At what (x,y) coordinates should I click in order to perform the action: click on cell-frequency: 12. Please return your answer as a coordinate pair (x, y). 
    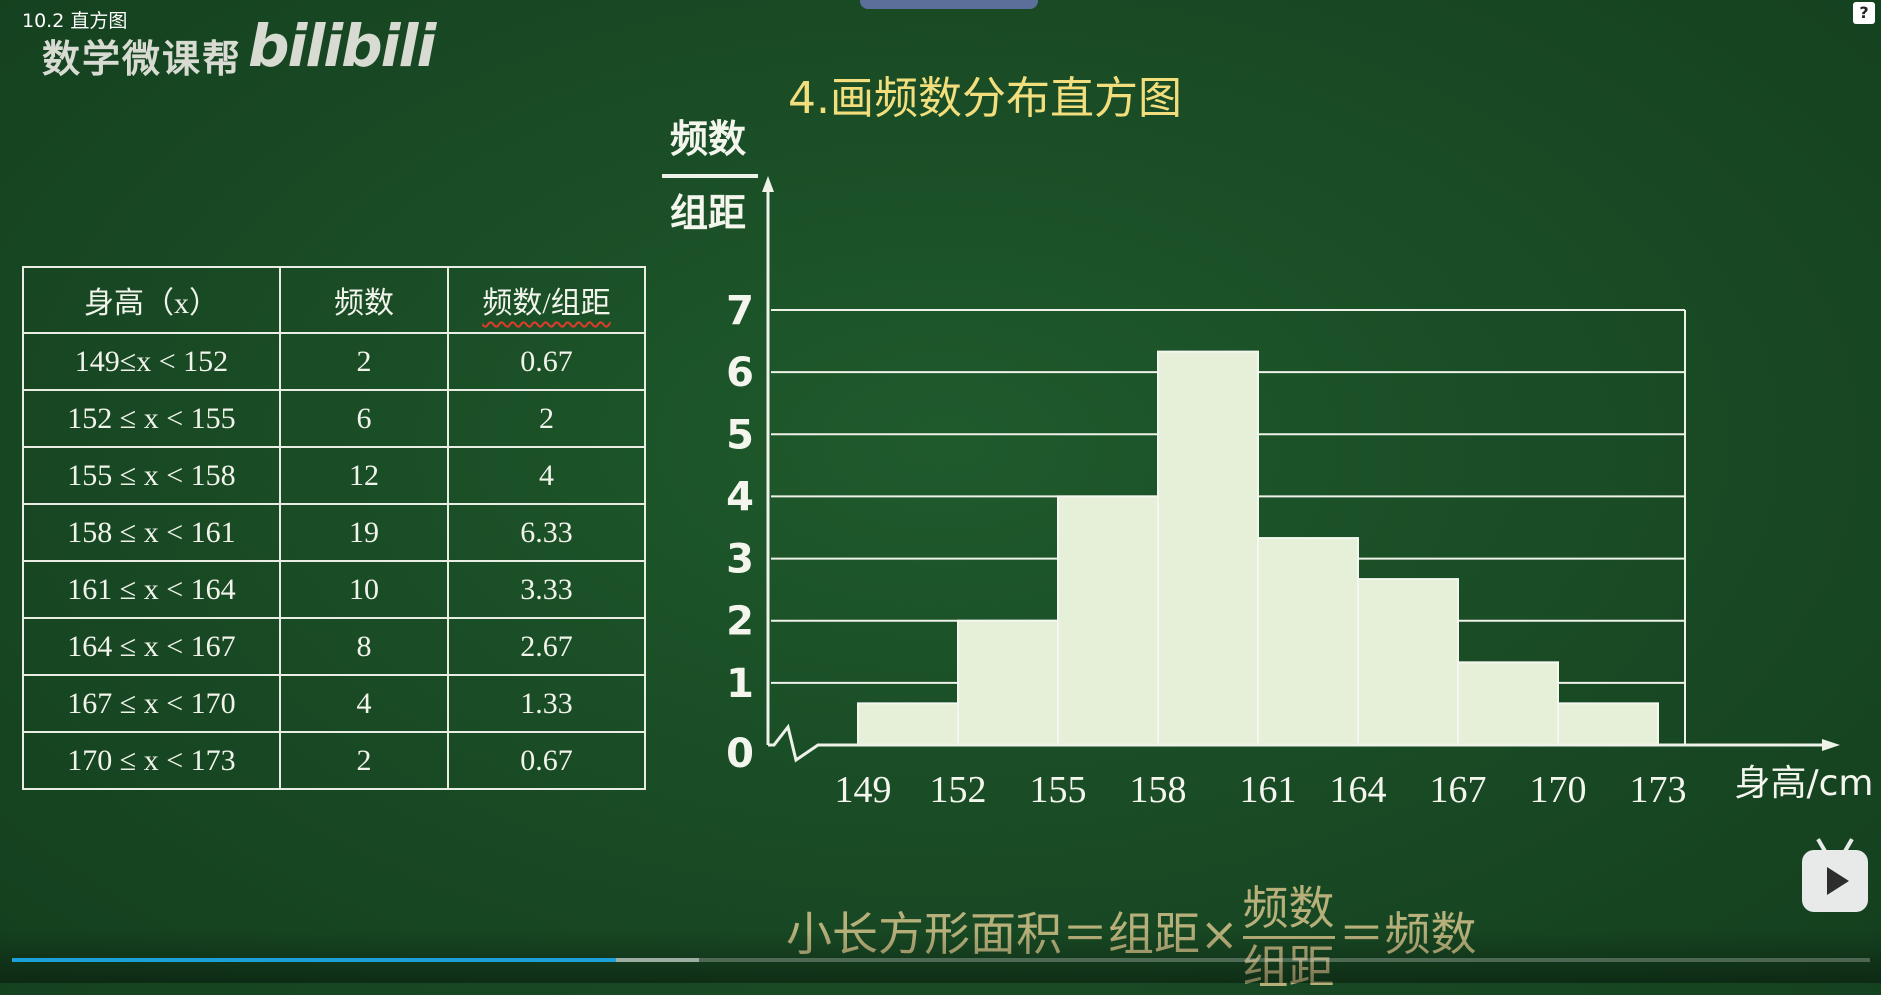
    Looking at the image, I should click on (364, 475).